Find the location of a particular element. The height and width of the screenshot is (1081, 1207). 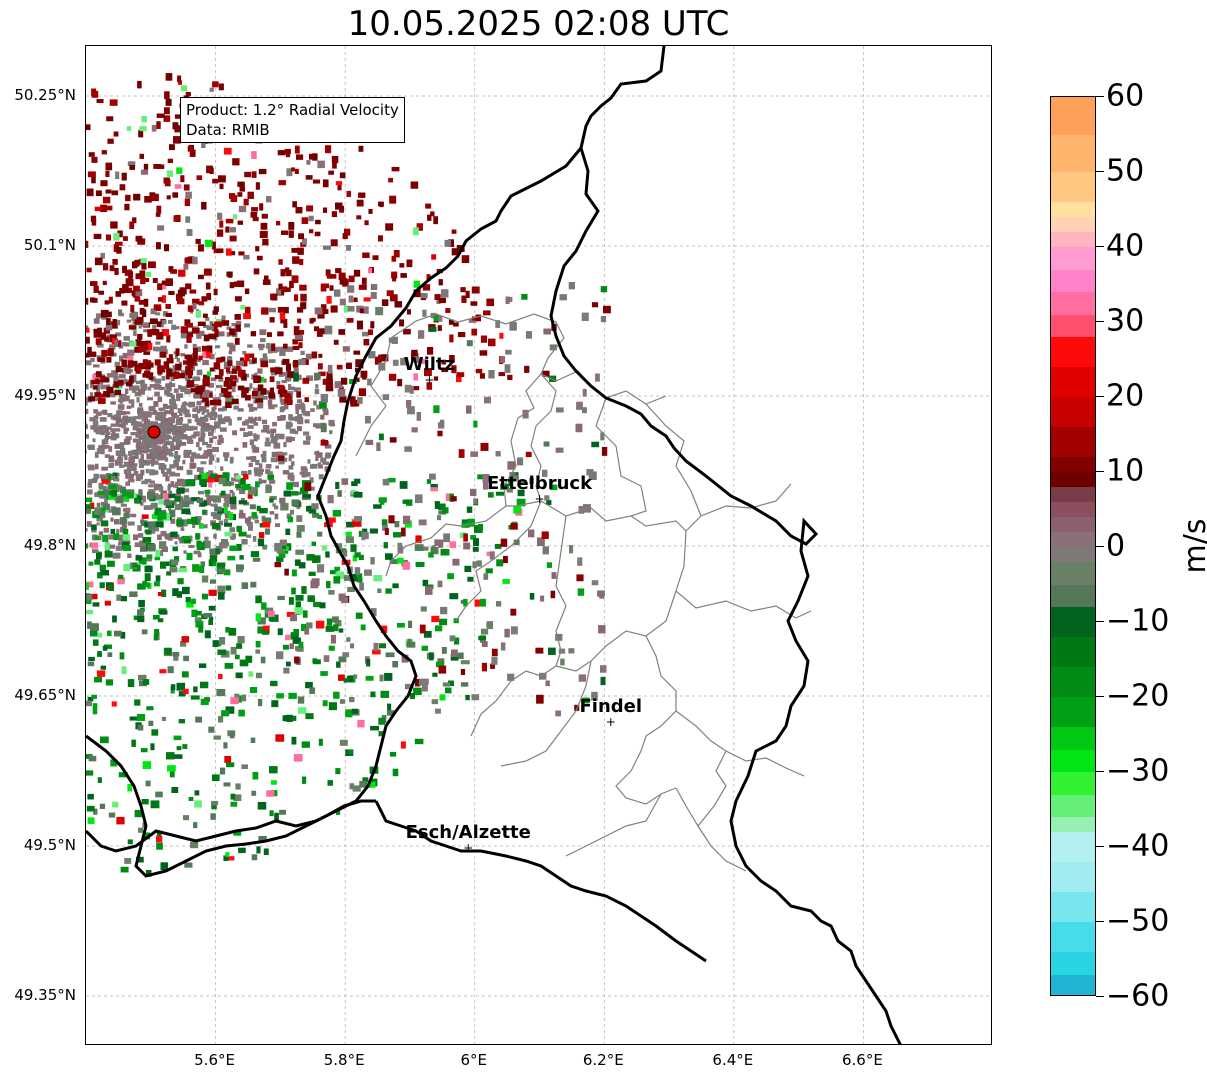

city-label: Ettelbruck is located at coordinates (539, 483).